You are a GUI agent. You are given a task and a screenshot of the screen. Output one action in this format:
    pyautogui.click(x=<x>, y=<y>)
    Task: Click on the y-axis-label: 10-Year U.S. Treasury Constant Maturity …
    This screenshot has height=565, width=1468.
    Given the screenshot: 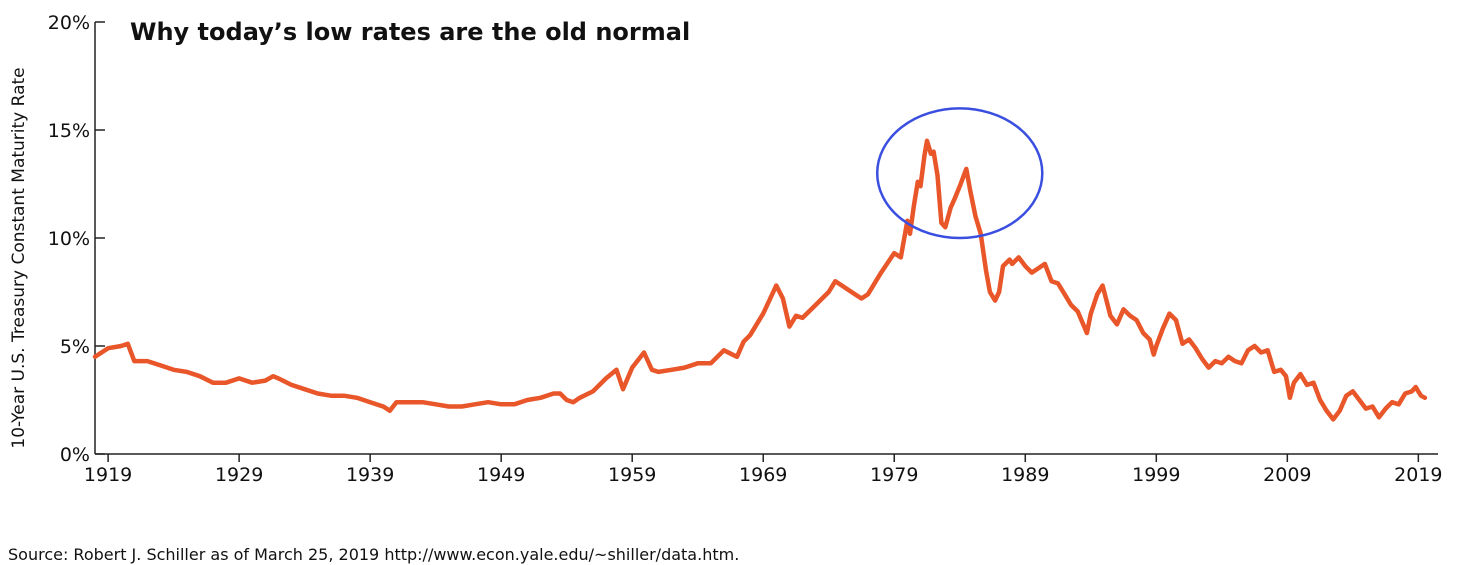 What is the action you would take?
    pyautogui.click(x=19, y=257)
    